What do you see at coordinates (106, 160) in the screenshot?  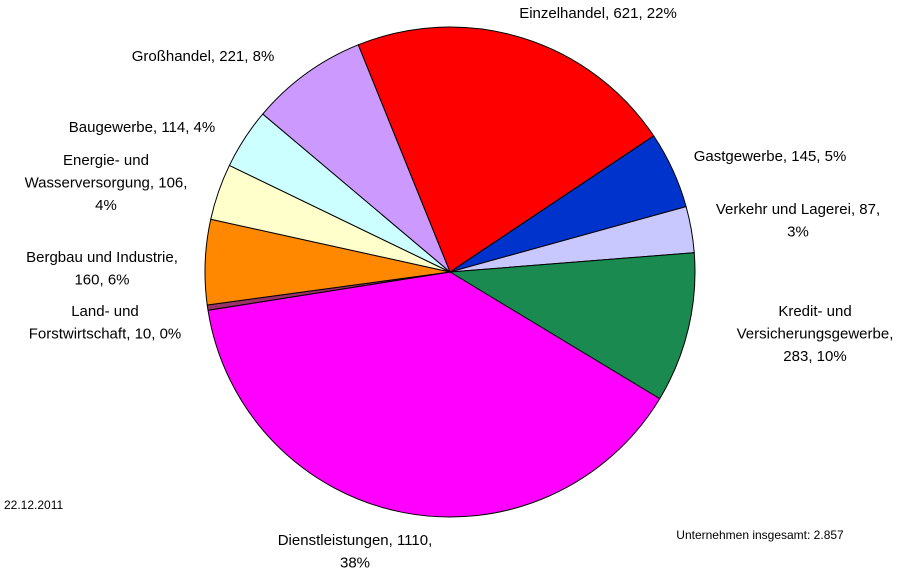 I see `slice-label: Energie- und` at bounding box center [106, 160].